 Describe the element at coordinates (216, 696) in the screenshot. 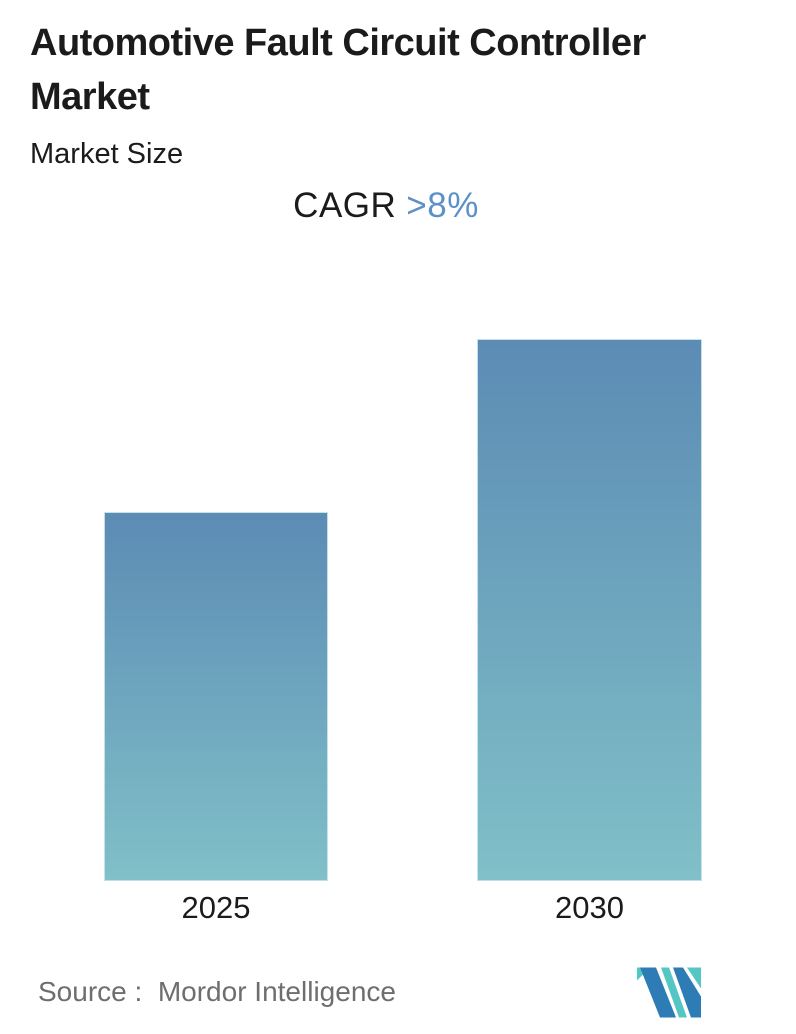

I see `bar-2025` at that location.